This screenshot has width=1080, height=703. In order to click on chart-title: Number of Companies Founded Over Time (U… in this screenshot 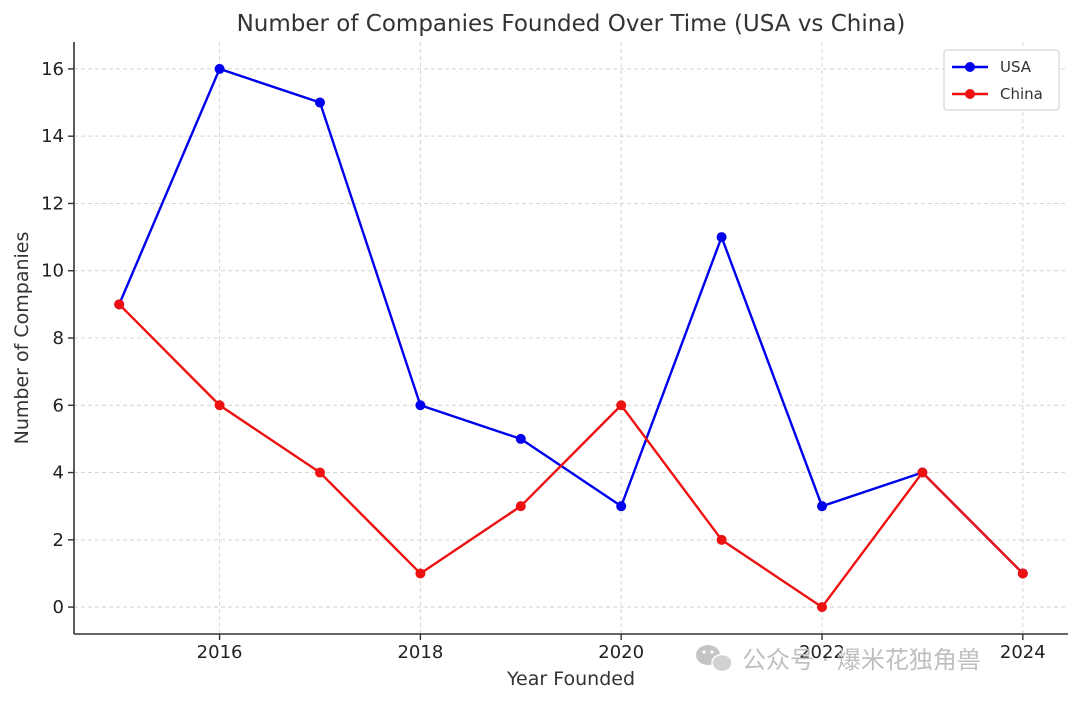, I will do `click(571, 24)`.